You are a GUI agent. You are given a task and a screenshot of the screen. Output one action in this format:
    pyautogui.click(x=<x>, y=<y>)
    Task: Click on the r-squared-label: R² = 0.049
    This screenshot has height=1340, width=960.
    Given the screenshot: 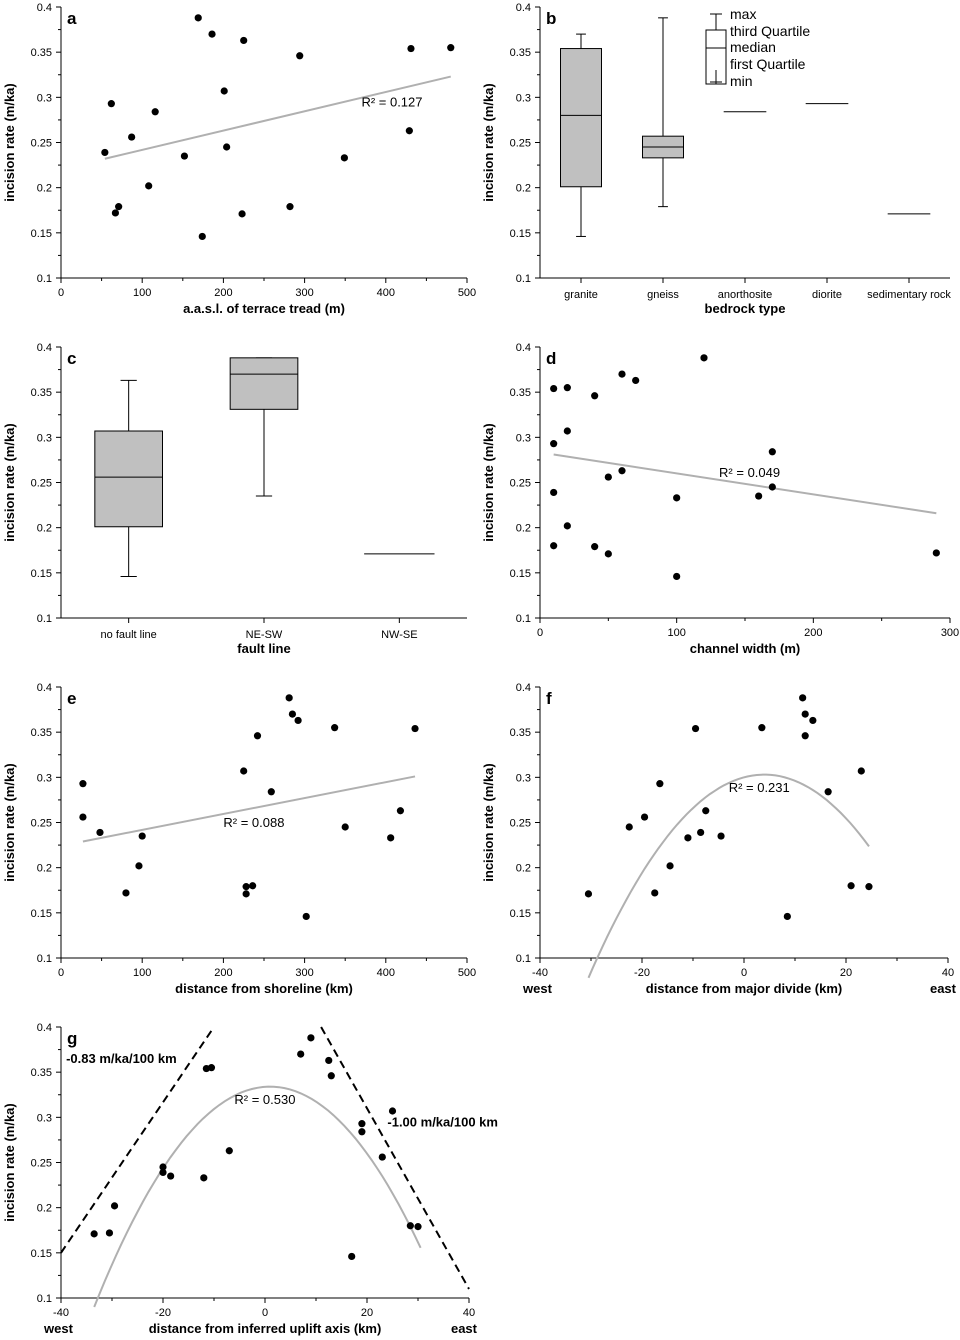 What is the action you would take?
    pyautogui.click(x=749, y=472)
    